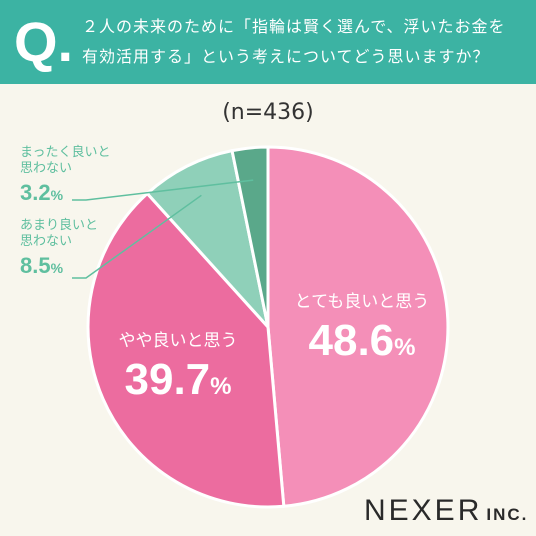 This screenshot has height=536, width=536. What do you see at coordinates (65, 152) in the screenshot?
I see `callout-label-not-at-all: まったく良いと` at bounding box center [65, 152].